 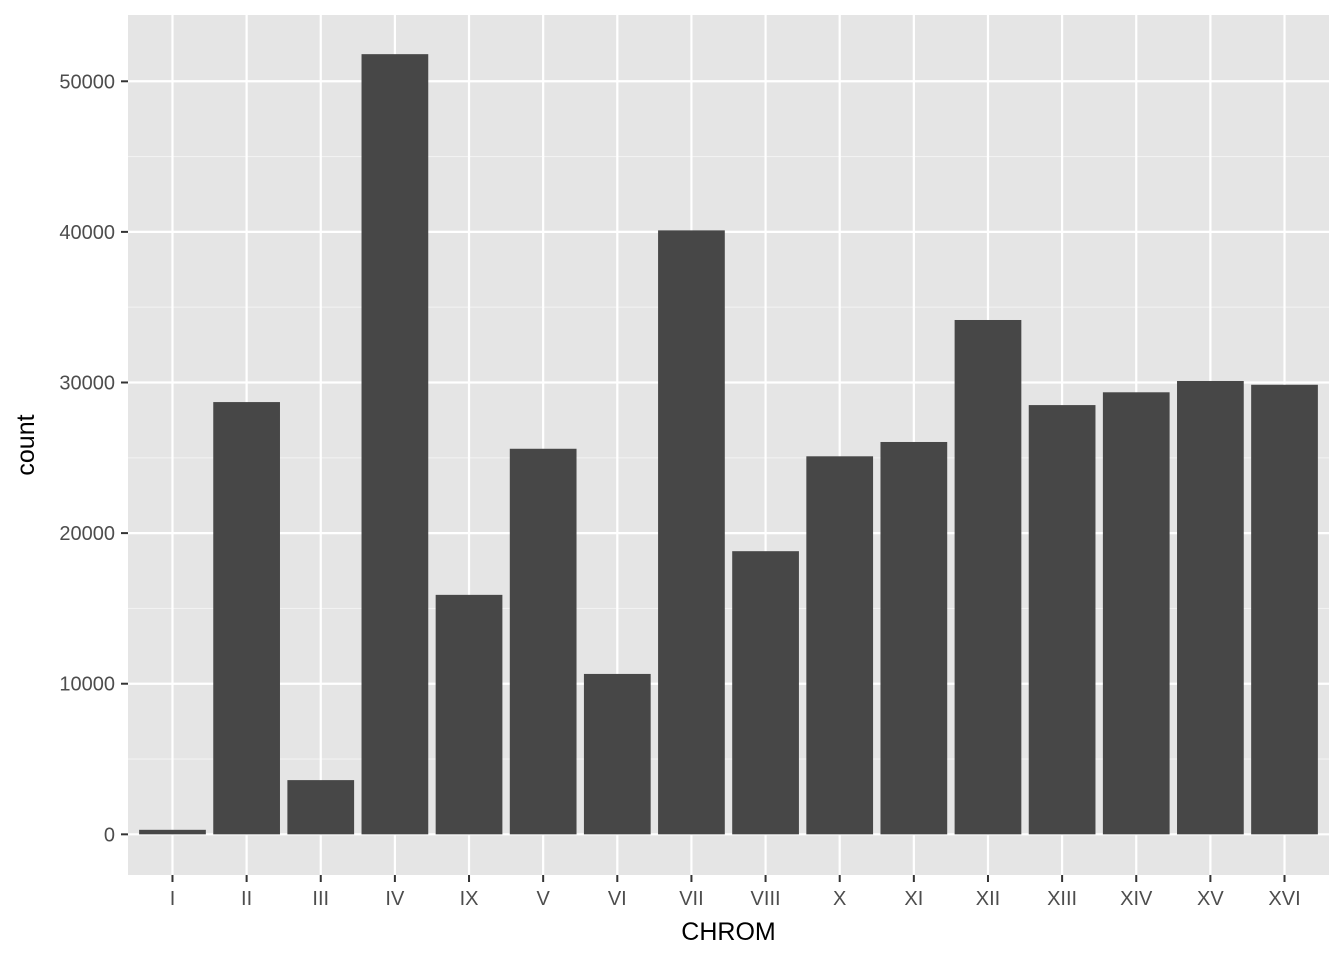 What do you see at coordinates (1062, 899) in the screenshot?
I see `x-tick-label: XIII` at bounding box center [1062, 899].